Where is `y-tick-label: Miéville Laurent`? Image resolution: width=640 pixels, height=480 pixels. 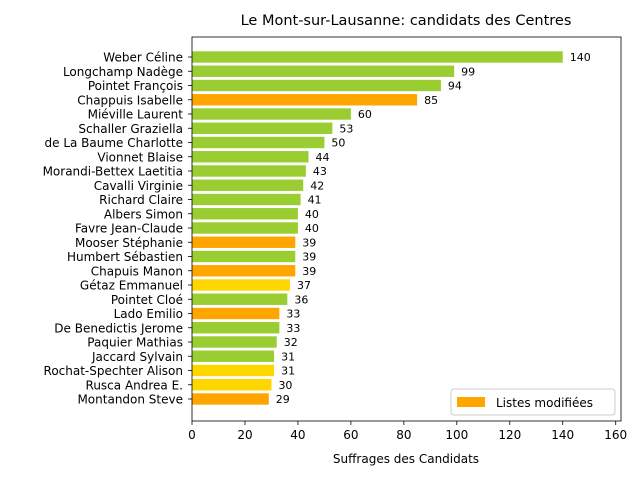
y-tick-label: Miéville Laurent is located at coordinates (136, 115).